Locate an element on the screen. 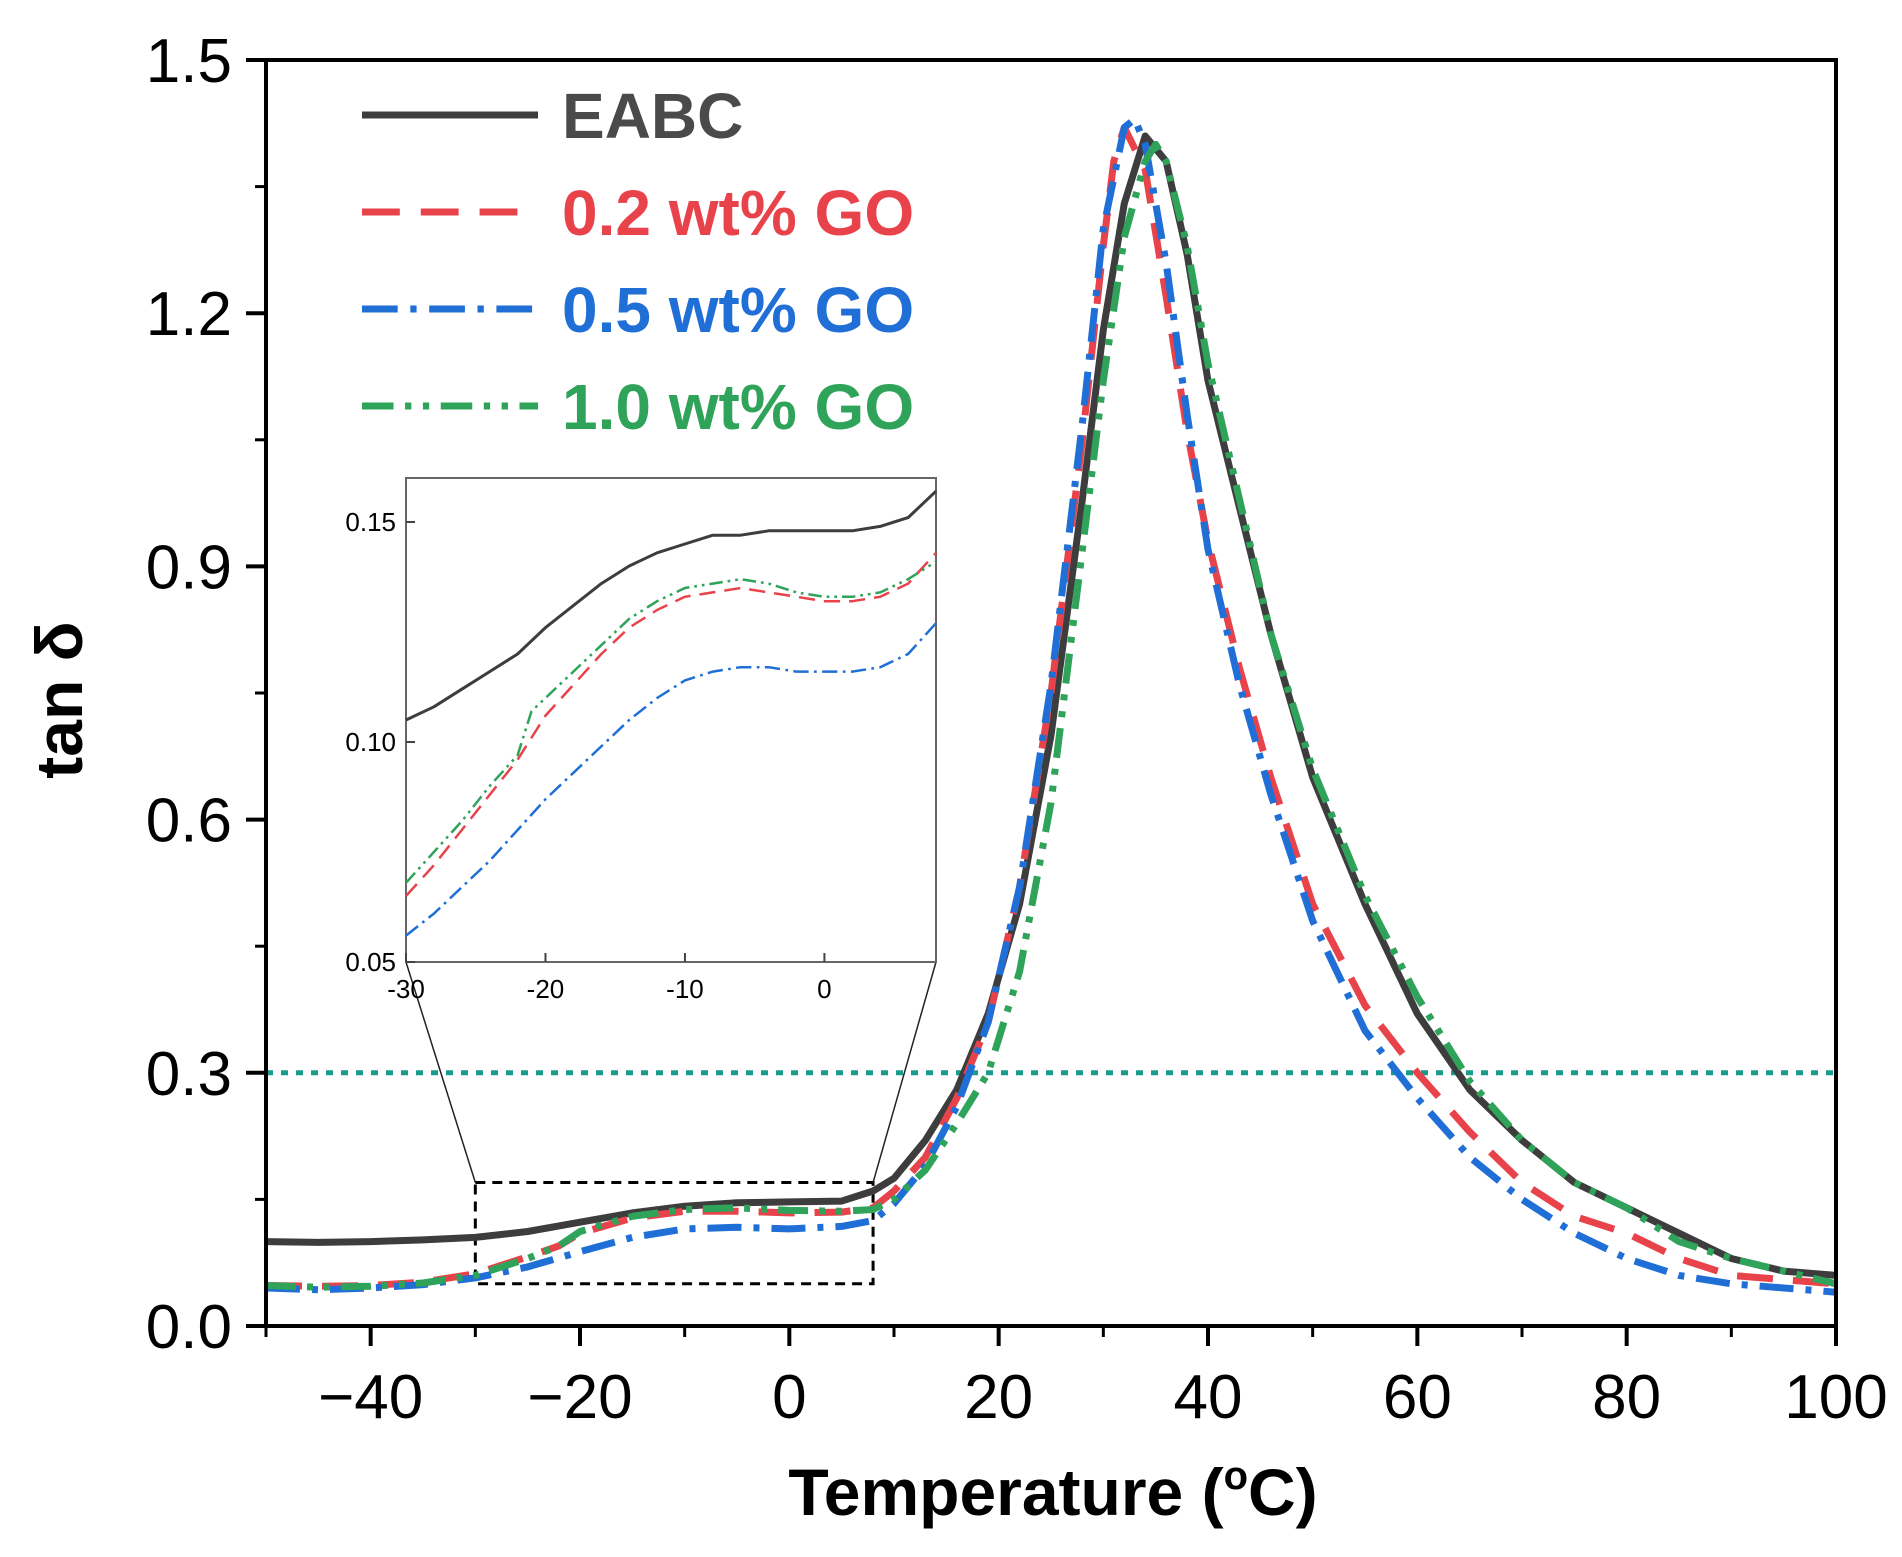 This screenshot has height=1557, width=1902. x-ticks: −40 −20 0 20 40 60 80 100 is located at coordinates (1076, 1379).